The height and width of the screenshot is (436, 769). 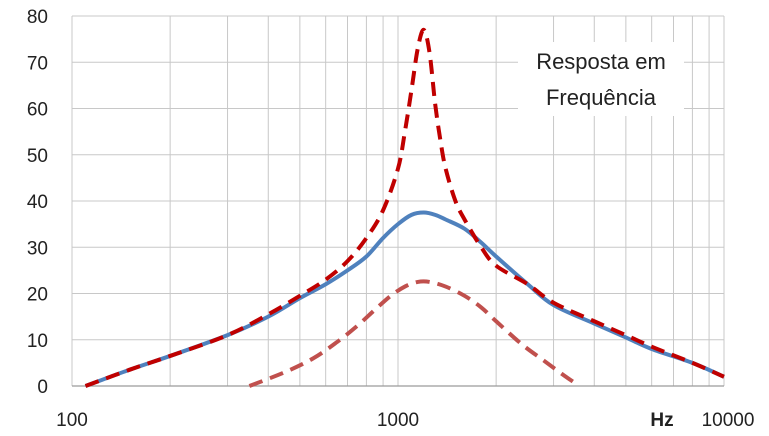 What do you see at coordinates (661, 420) in the screenshot?
I see `x-unit-label: Hz` at bounding box center [661, 420].